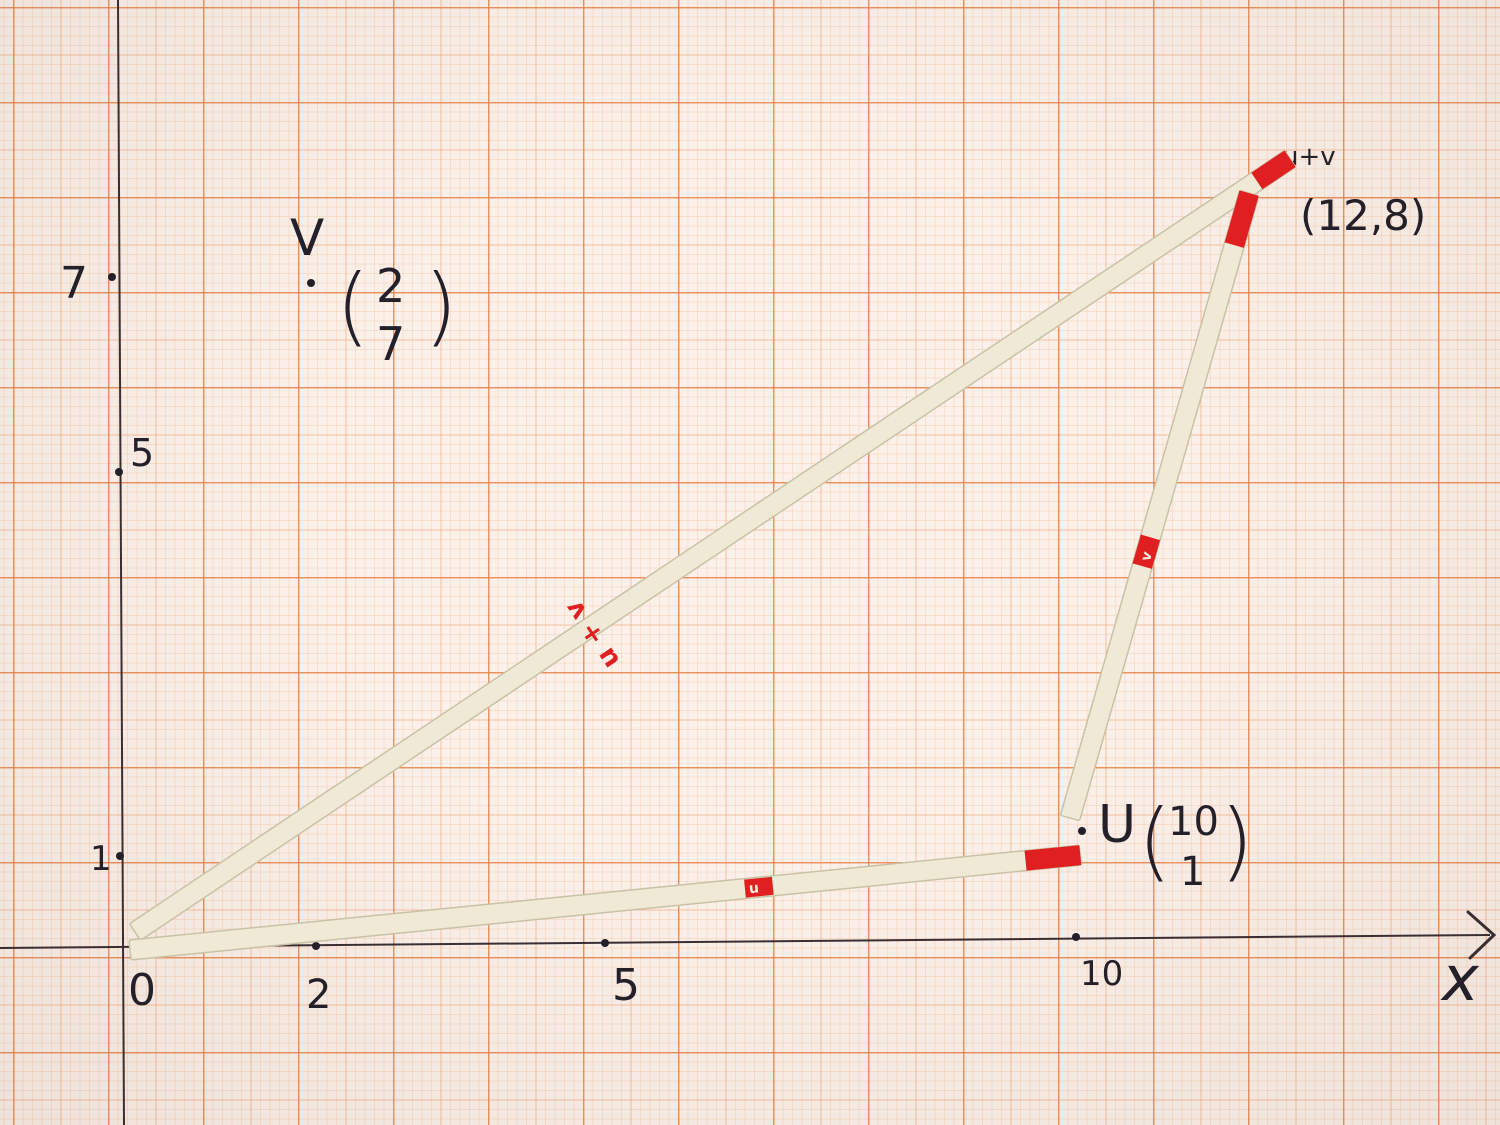 The width and height of the screenshot is (1500, 1125). I want to click on u-bottom: 1, so click(1192, 872).